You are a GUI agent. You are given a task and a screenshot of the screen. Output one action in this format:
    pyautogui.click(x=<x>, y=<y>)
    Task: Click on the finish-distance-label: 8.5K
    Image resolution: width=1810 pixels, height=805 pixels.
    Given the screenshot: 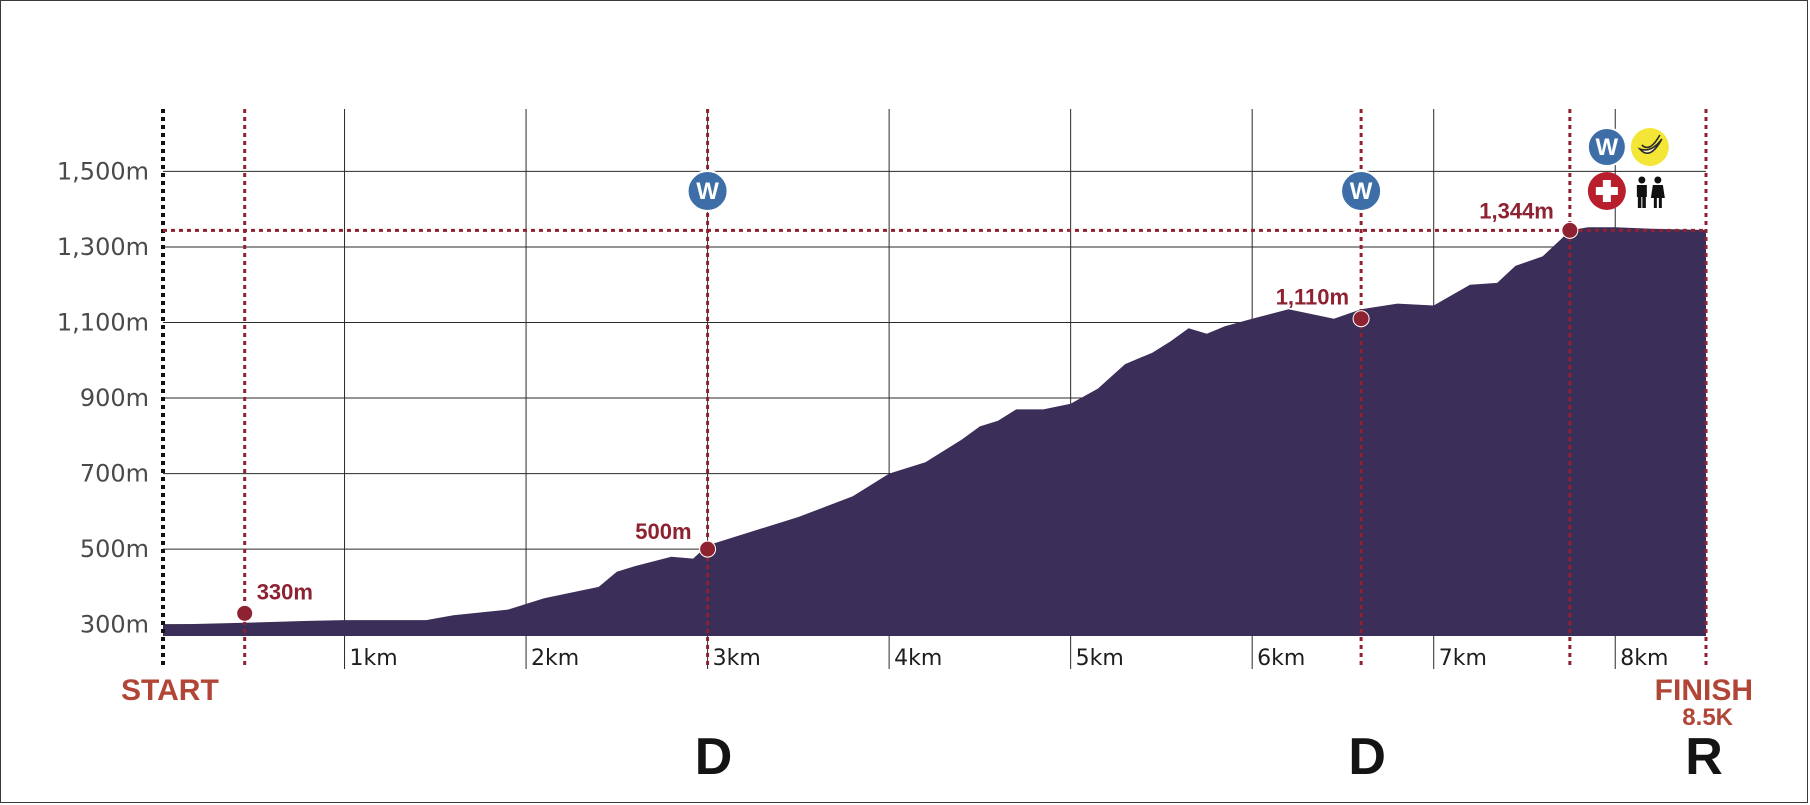 What is the action you would take?
    pyautogui.click(x=1707, y=717)
    